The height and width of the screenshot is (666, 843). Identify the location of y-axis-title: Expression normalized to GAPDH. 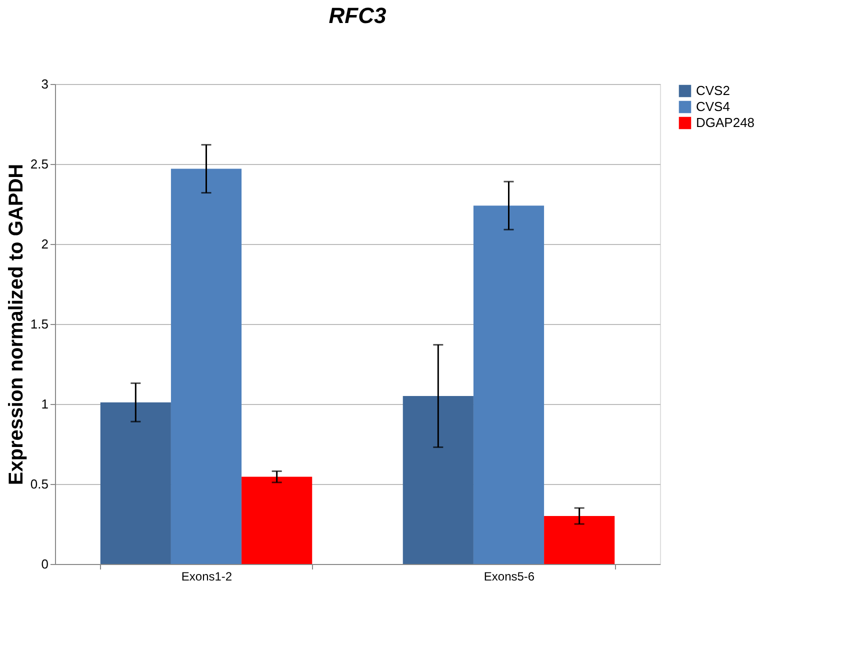
(16, 325).